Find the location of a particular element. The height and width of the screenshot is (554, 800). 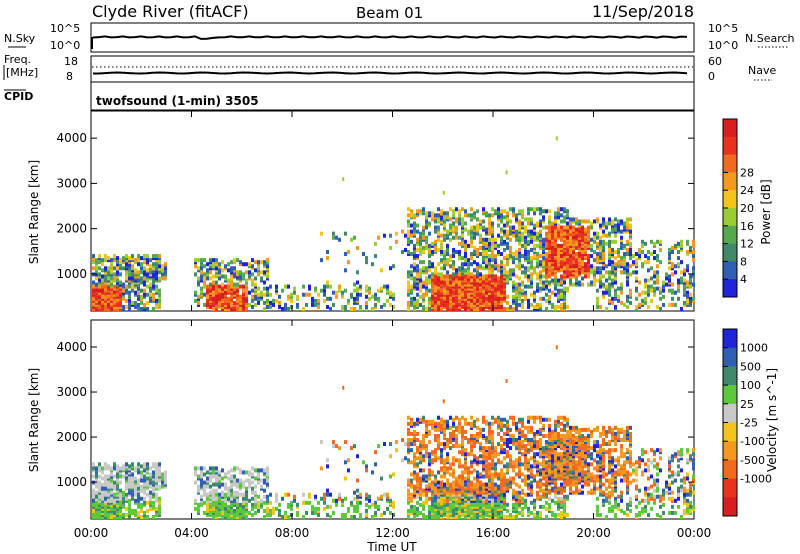

y-tick-label: 2000 is located at coordinates (71, 229).